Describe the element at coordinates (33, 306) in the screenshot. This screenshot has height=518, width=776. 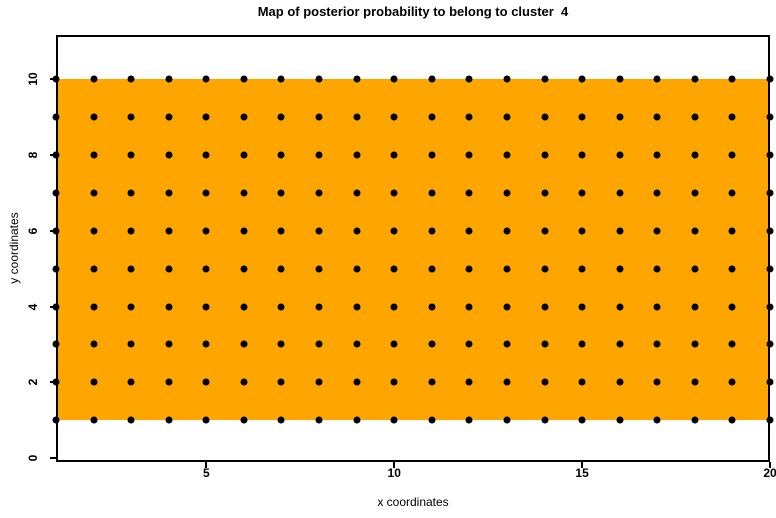
I see `y-tick-label: 4` at that location.